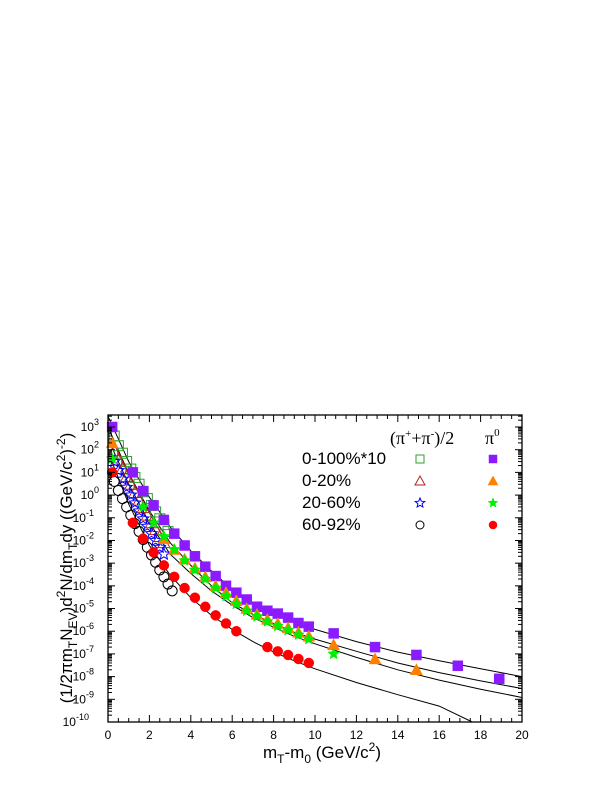  I want to click on x-tick-label: 4, so click(190, 735).